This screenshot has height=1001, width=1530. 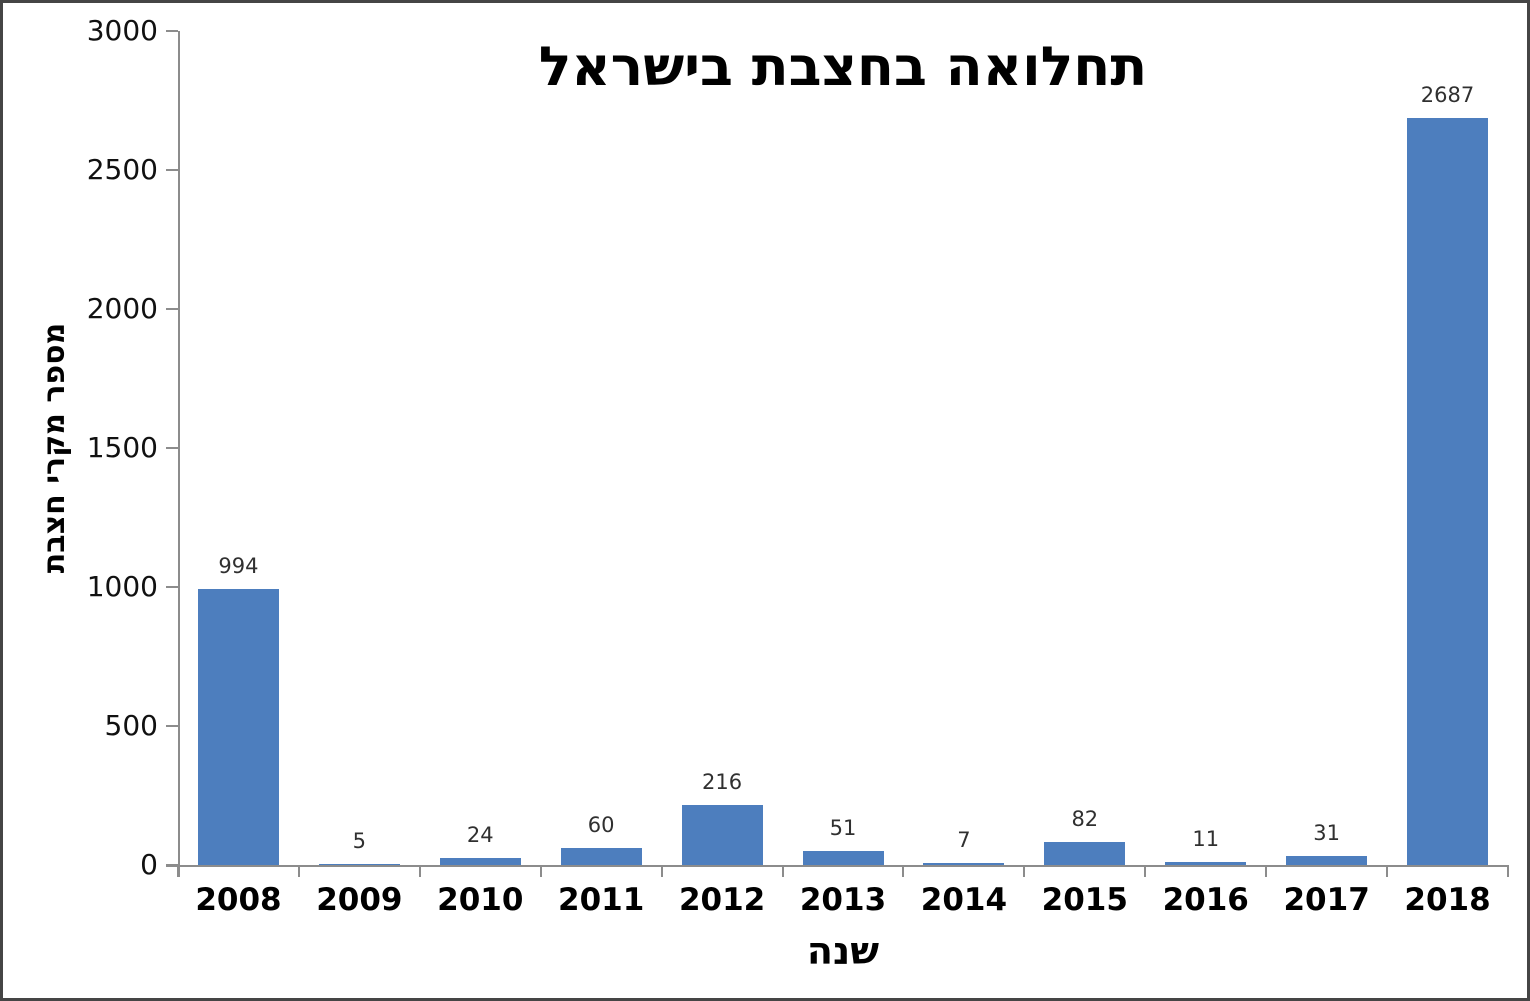 I want to click on bar-2011, so click(x=601, y=856).